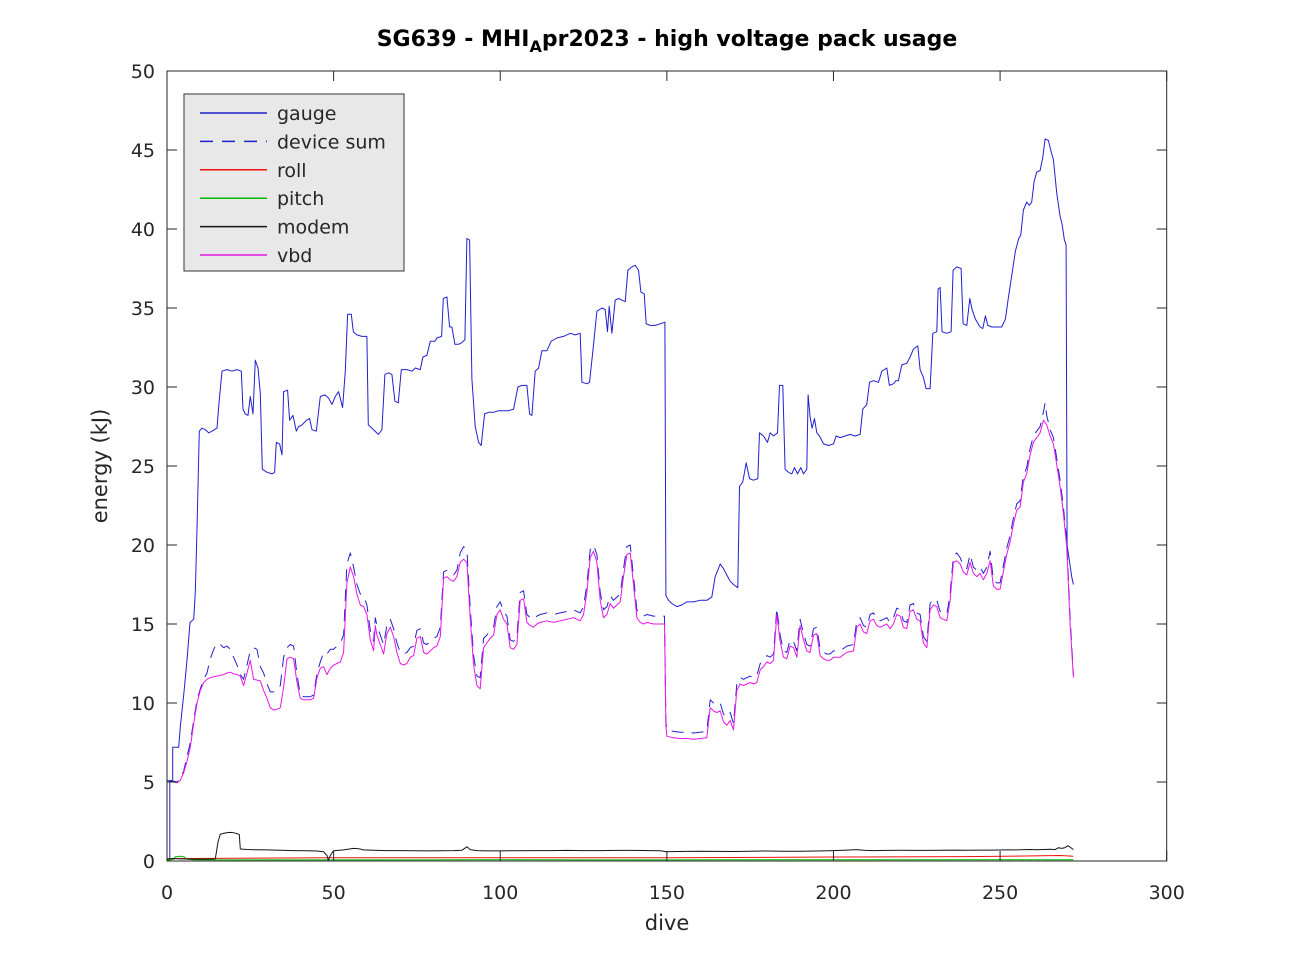 Image resolution: width=1291 pixels, height=968 pixels. What do you see at coordinates (143, 309) in the screenshot?
I see `y-tick-label: 35` at bounding box center [143, 309].